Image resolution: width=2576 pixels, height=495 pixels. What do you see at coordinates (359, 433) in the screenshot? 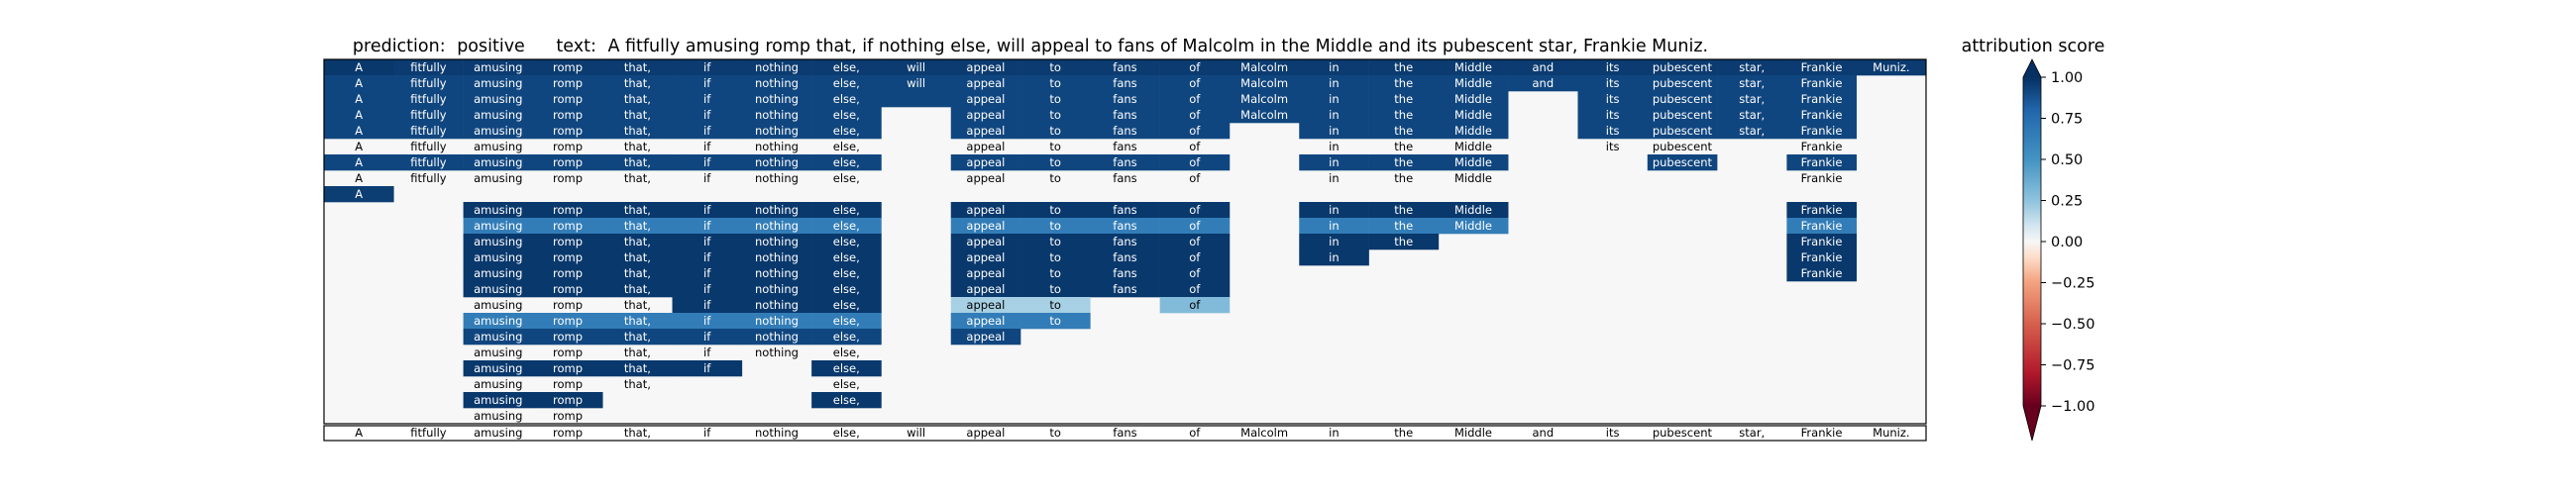
I see `bottom-token-label: A` at bounding box center [359, 433].